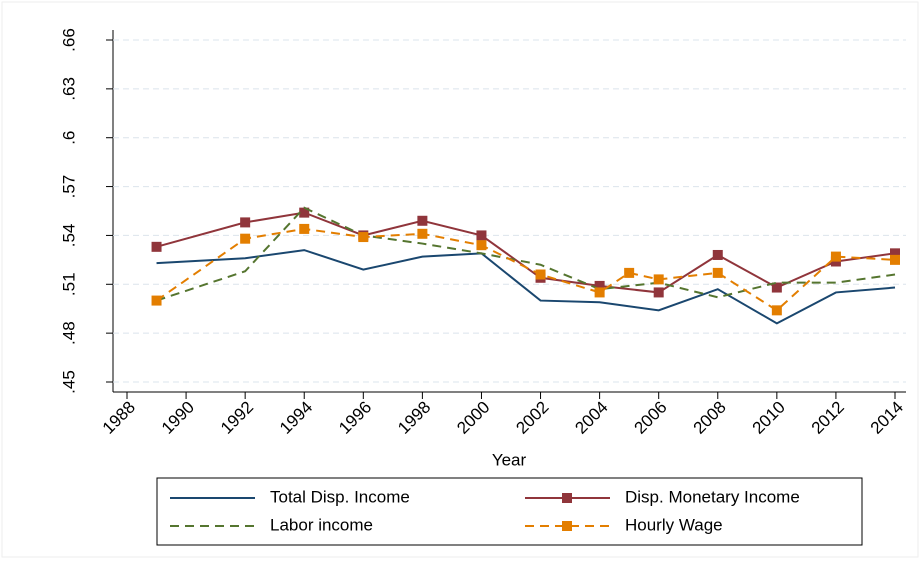  Describe the element at coordinates (68, 333) in the screenshot. I see `y-tick-label: .48` at that location.